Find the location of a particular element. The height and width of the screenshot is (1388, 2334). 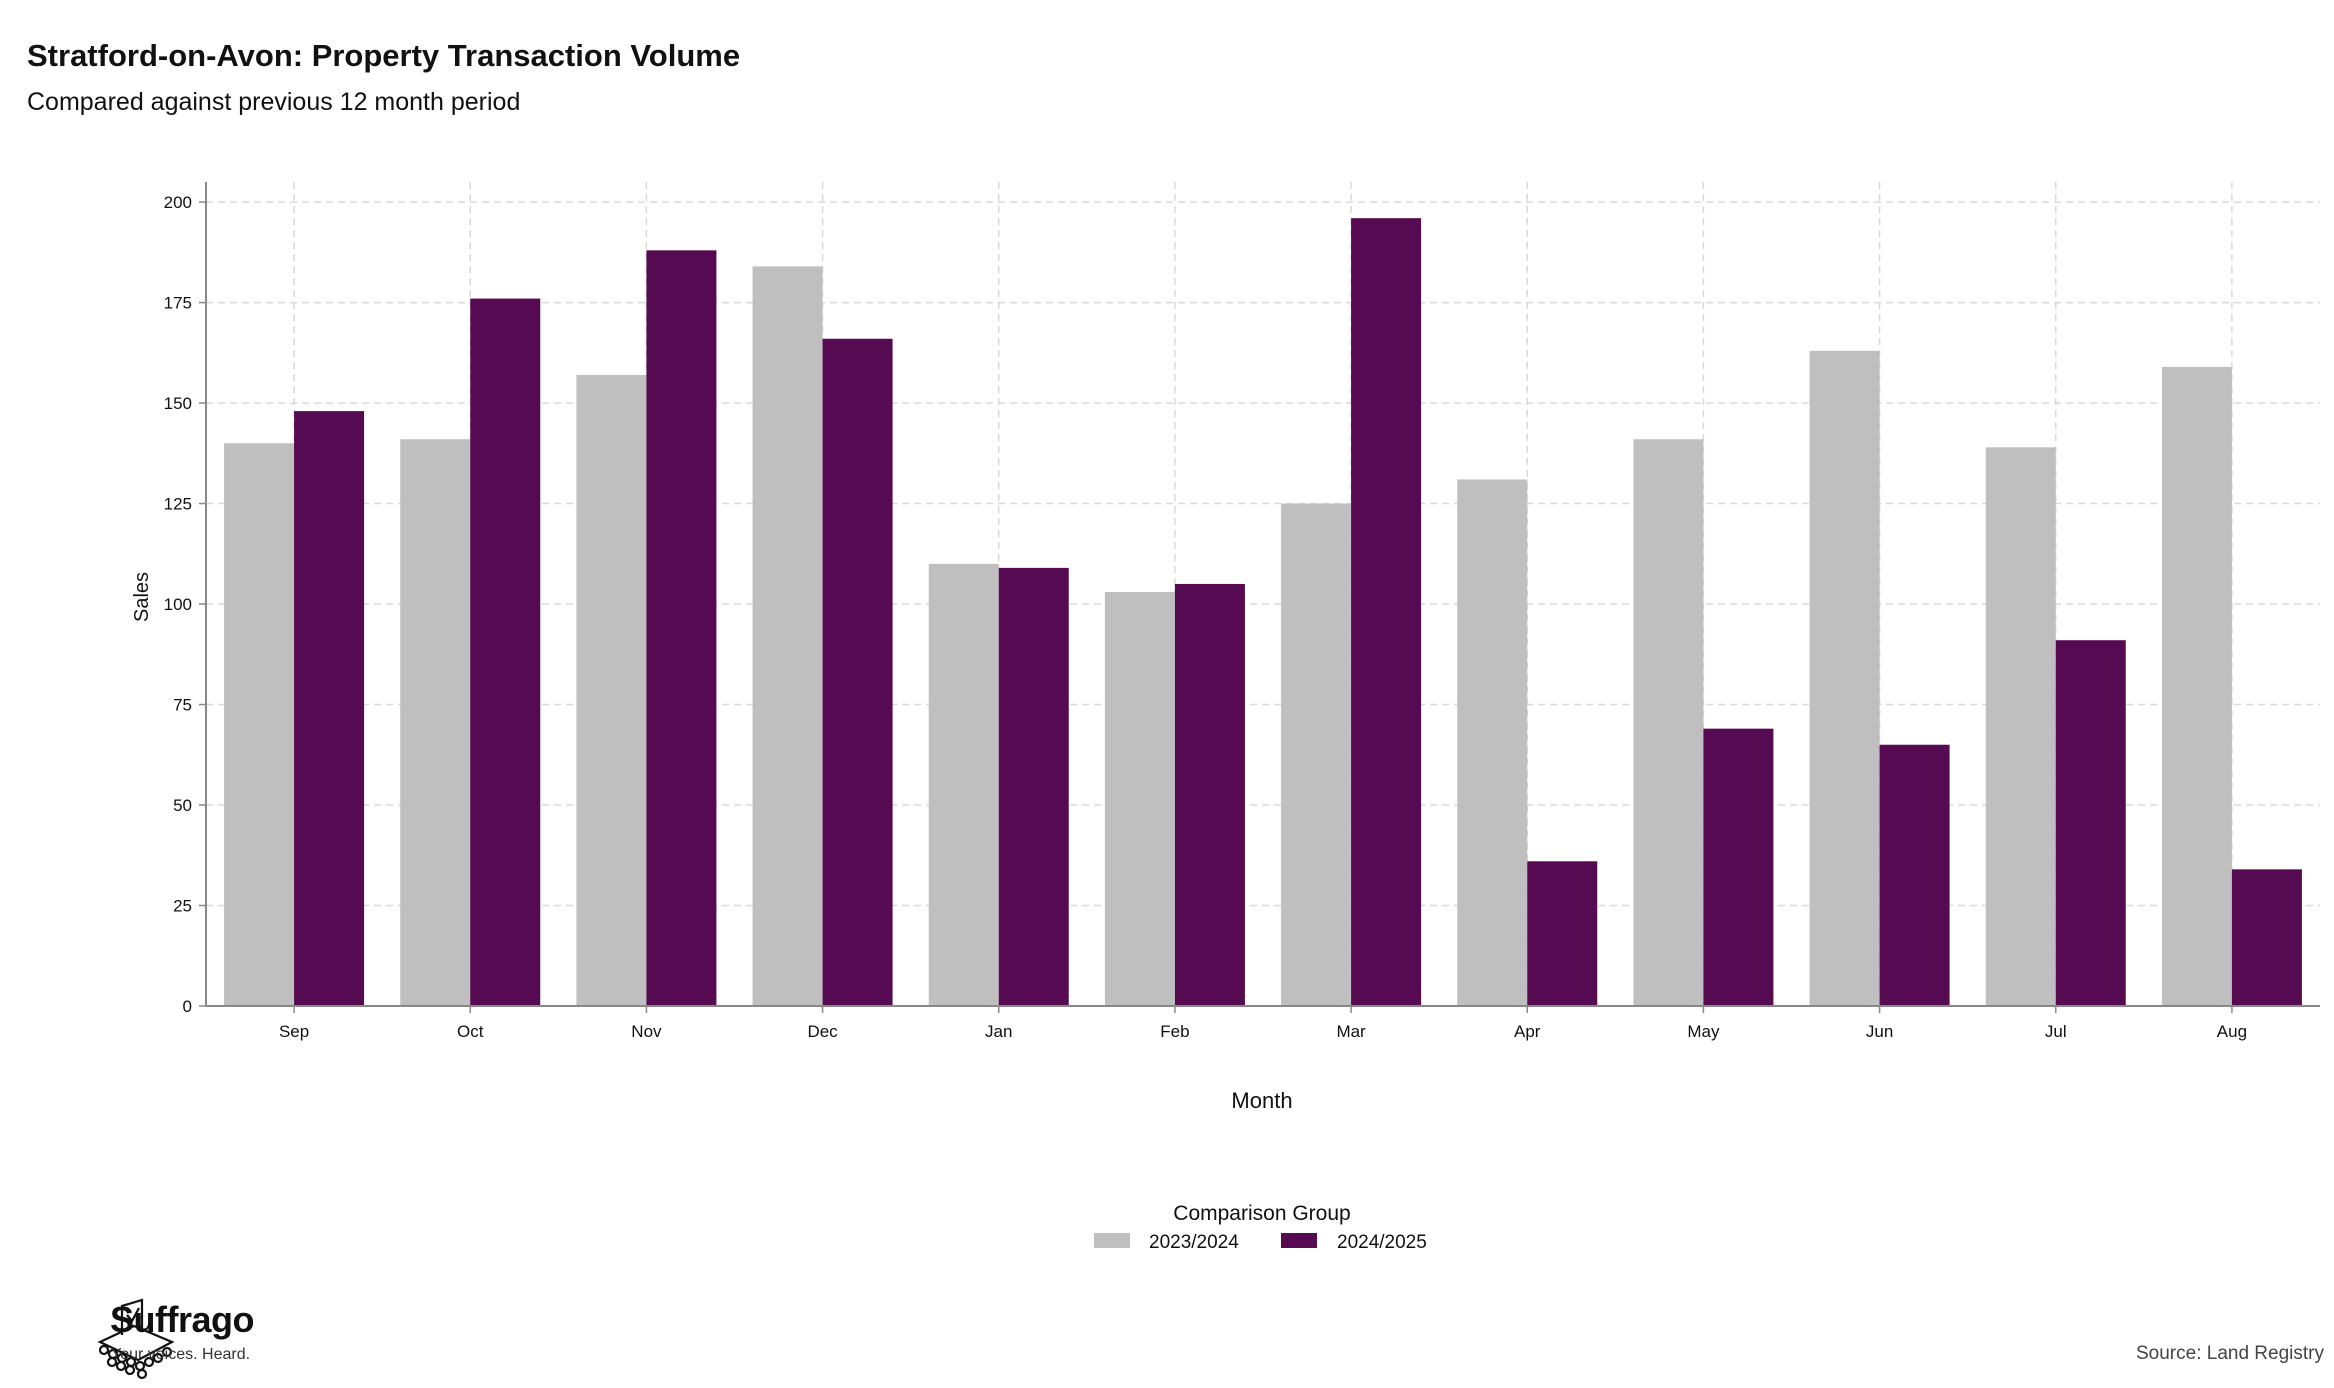

bar-2023-2024-nov is located at coordinates (611, 690).